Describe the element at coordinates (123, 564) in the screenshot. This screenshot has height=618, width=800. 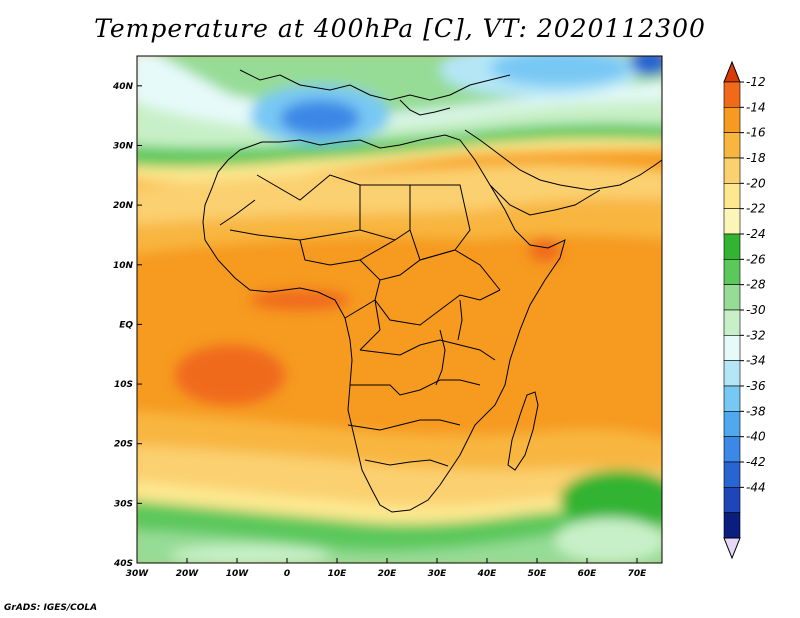
I see `y-tick-label: 40S` at that location.